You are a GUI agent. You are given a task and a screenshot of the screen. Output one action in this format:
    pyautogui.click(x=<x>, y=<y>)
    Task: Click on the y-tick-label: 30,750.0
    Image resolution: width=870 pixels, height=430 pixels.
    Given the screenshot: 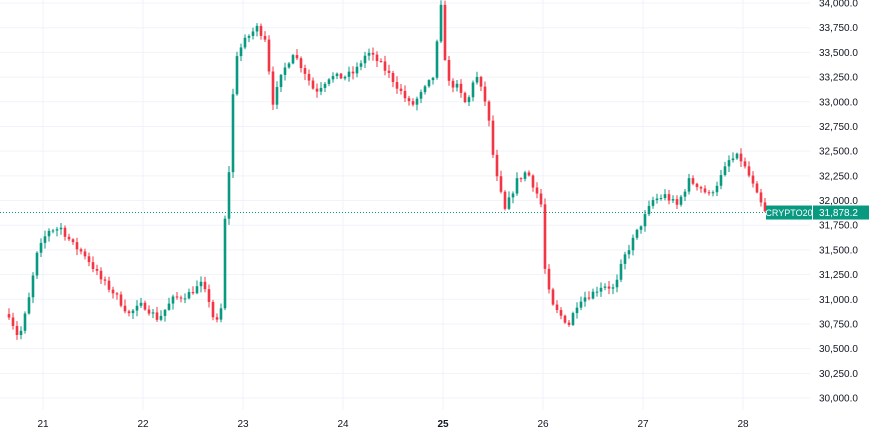 What is the action you would take?
    pyautogui.click(x=838, y=324)
    